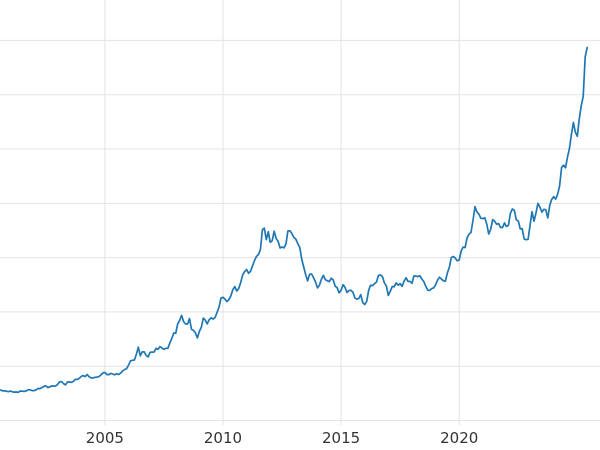 Image resolution: width=600 pixels, height=450 pixels. I want to click on x-tick-label: 2020, so click(459, 438).